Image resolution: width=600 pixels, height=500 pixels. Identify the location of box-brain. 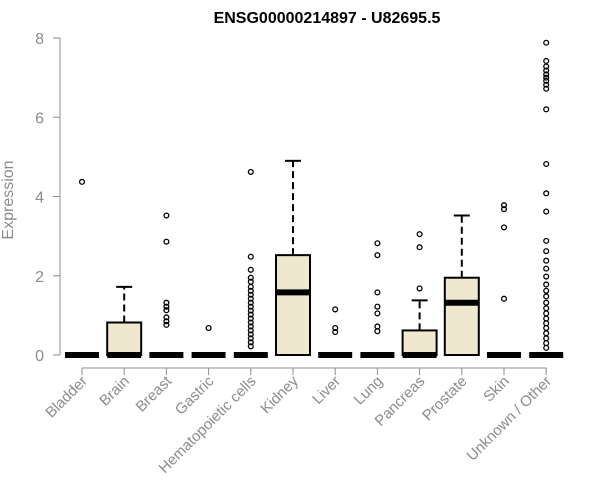
(124, 321).